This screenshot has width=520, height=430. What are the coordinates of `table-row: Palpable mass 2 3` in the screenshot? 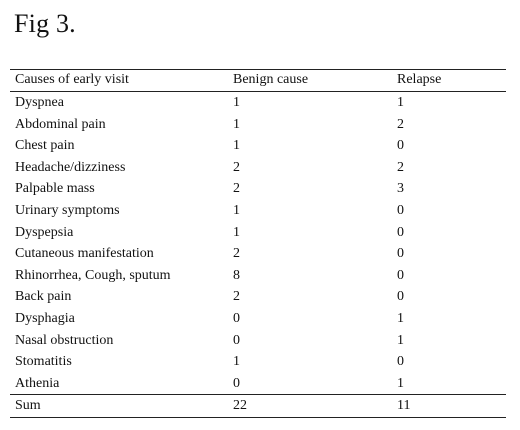 It's located at (258, 189).